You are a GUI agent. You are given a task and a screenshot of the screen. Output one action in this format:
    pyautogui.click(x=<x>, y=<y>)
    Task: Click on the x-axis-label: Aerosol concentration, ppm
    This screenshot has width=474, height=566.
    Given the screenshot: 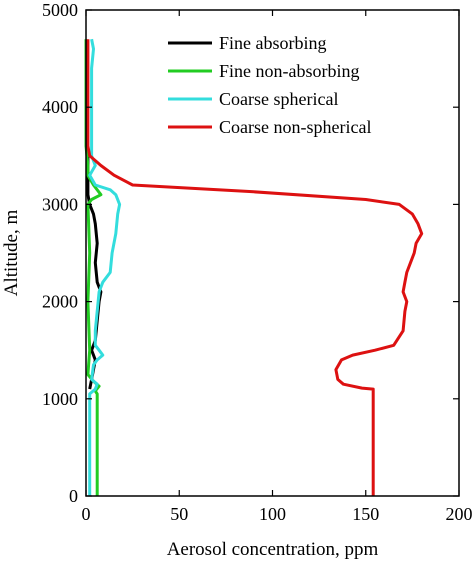 What is the action you would take?
    pyautogui.click(x=273, y=549)
    